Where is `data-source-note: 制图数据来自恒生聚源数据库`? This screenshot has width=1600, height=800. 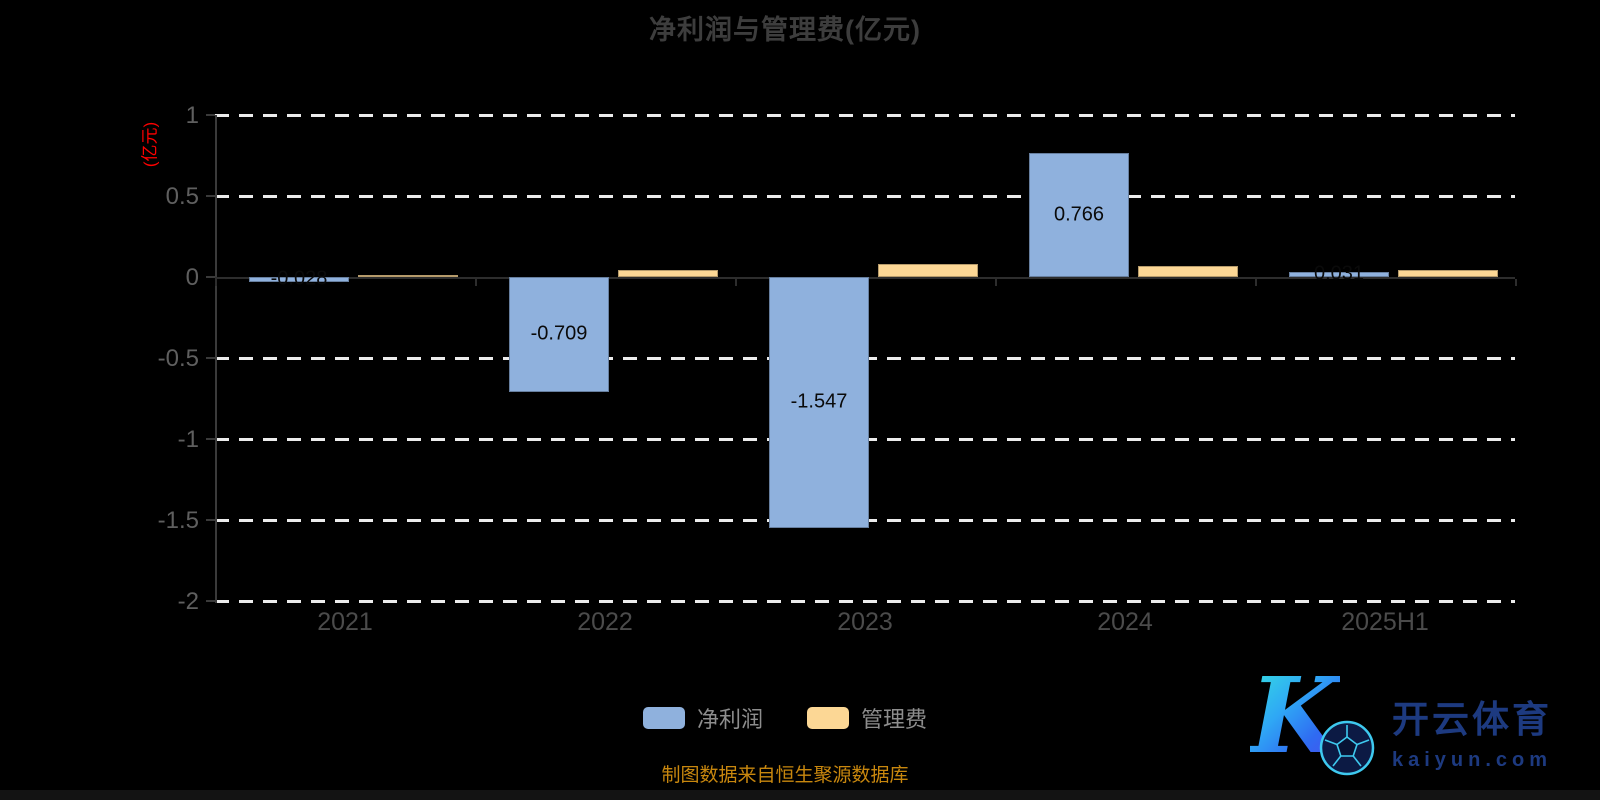
data-source-note: 制图数据来自恒生聚源数据库 is located at coordinates (785, 775).